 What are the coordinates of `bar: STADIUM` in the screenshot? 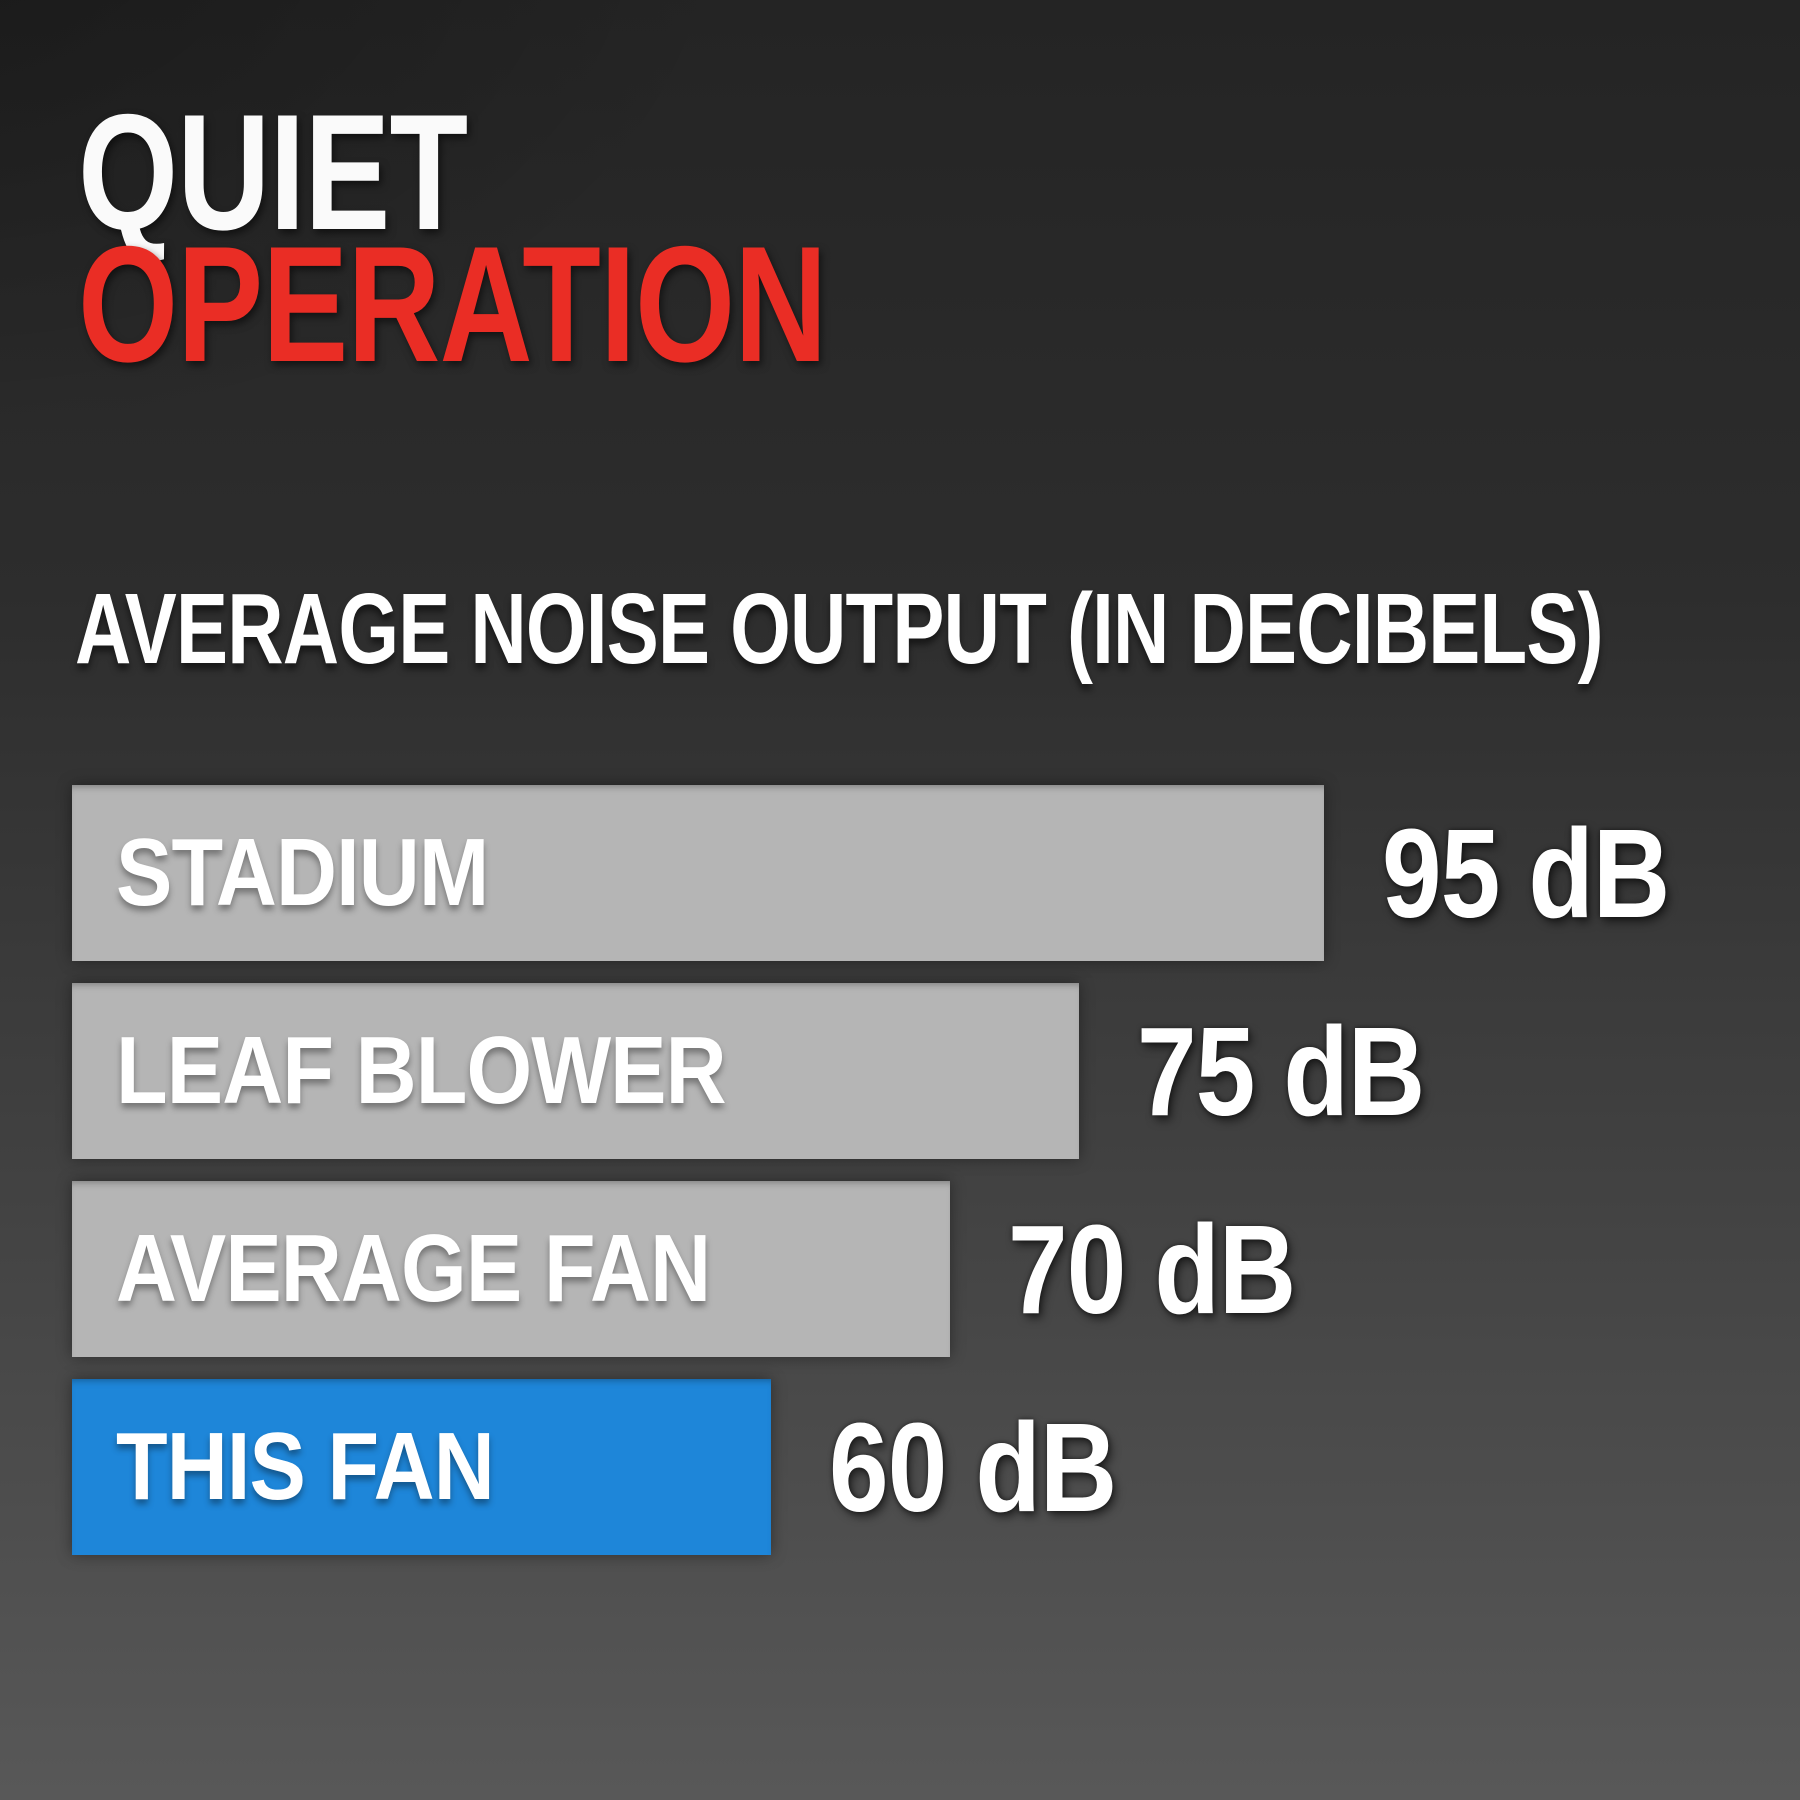 It's located at (698, 873).